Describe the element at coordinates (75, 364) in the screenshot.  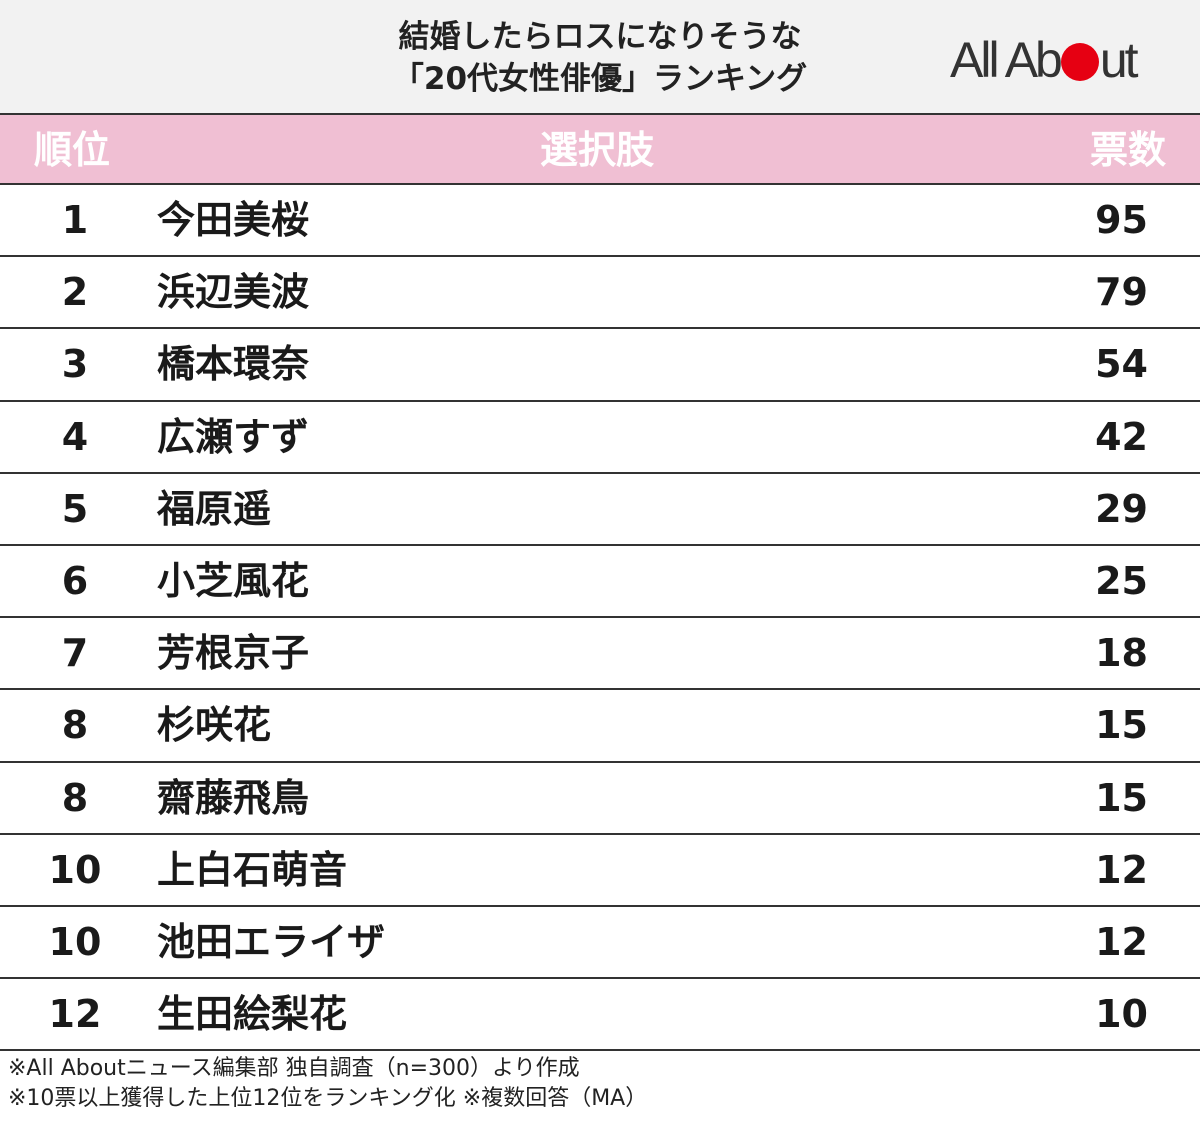
I see `rank-cell: 3` at that location.